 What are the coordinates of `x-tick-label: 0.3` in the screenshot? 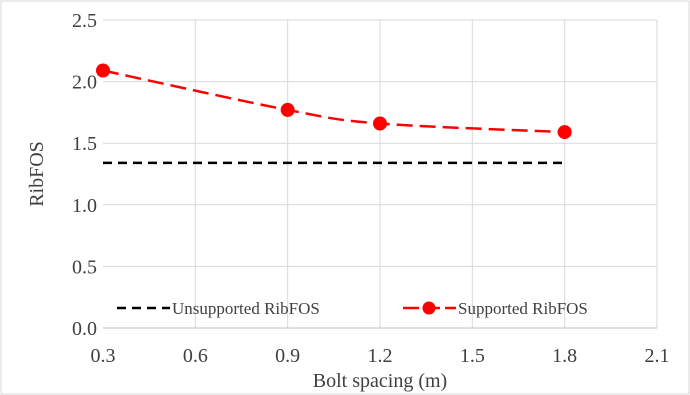 It's located at (103, 356).